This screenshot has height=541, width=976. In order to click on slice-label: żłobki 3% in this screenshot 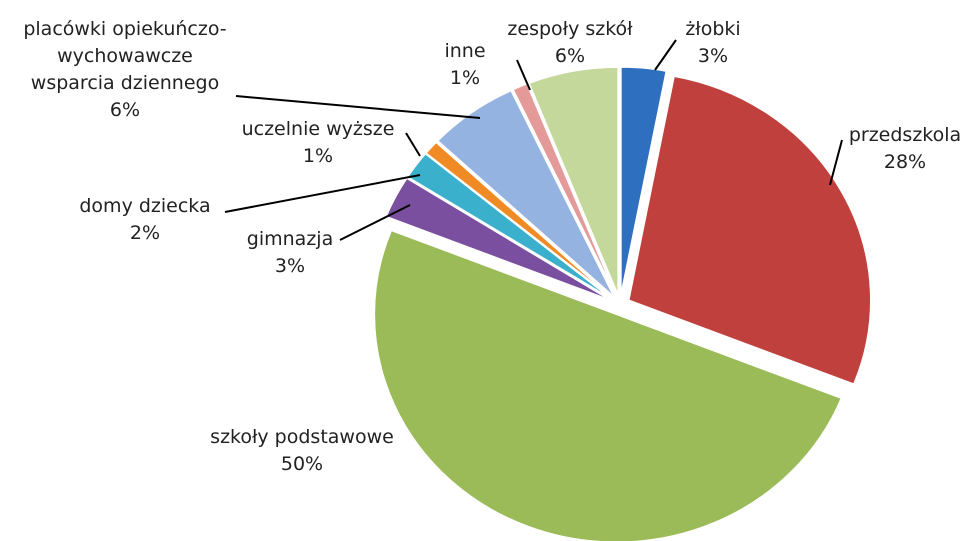, I will do `click(712, 43)`.